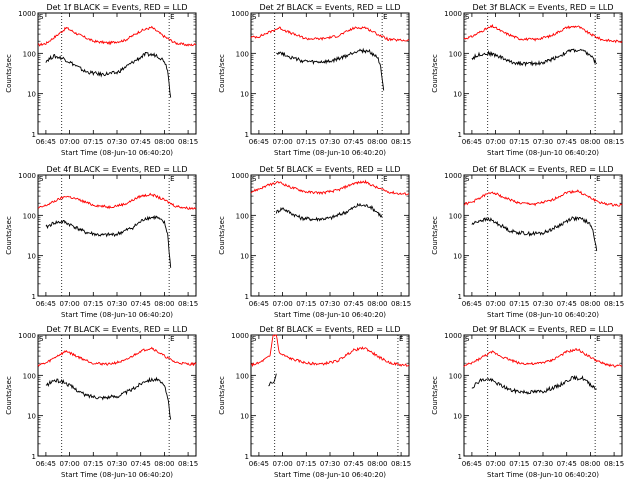 The height and width of the screenshot is (480, 640). I want to click on plot-title: Det 6f BLACK = Events, RED = LLD, so click(542, 169).